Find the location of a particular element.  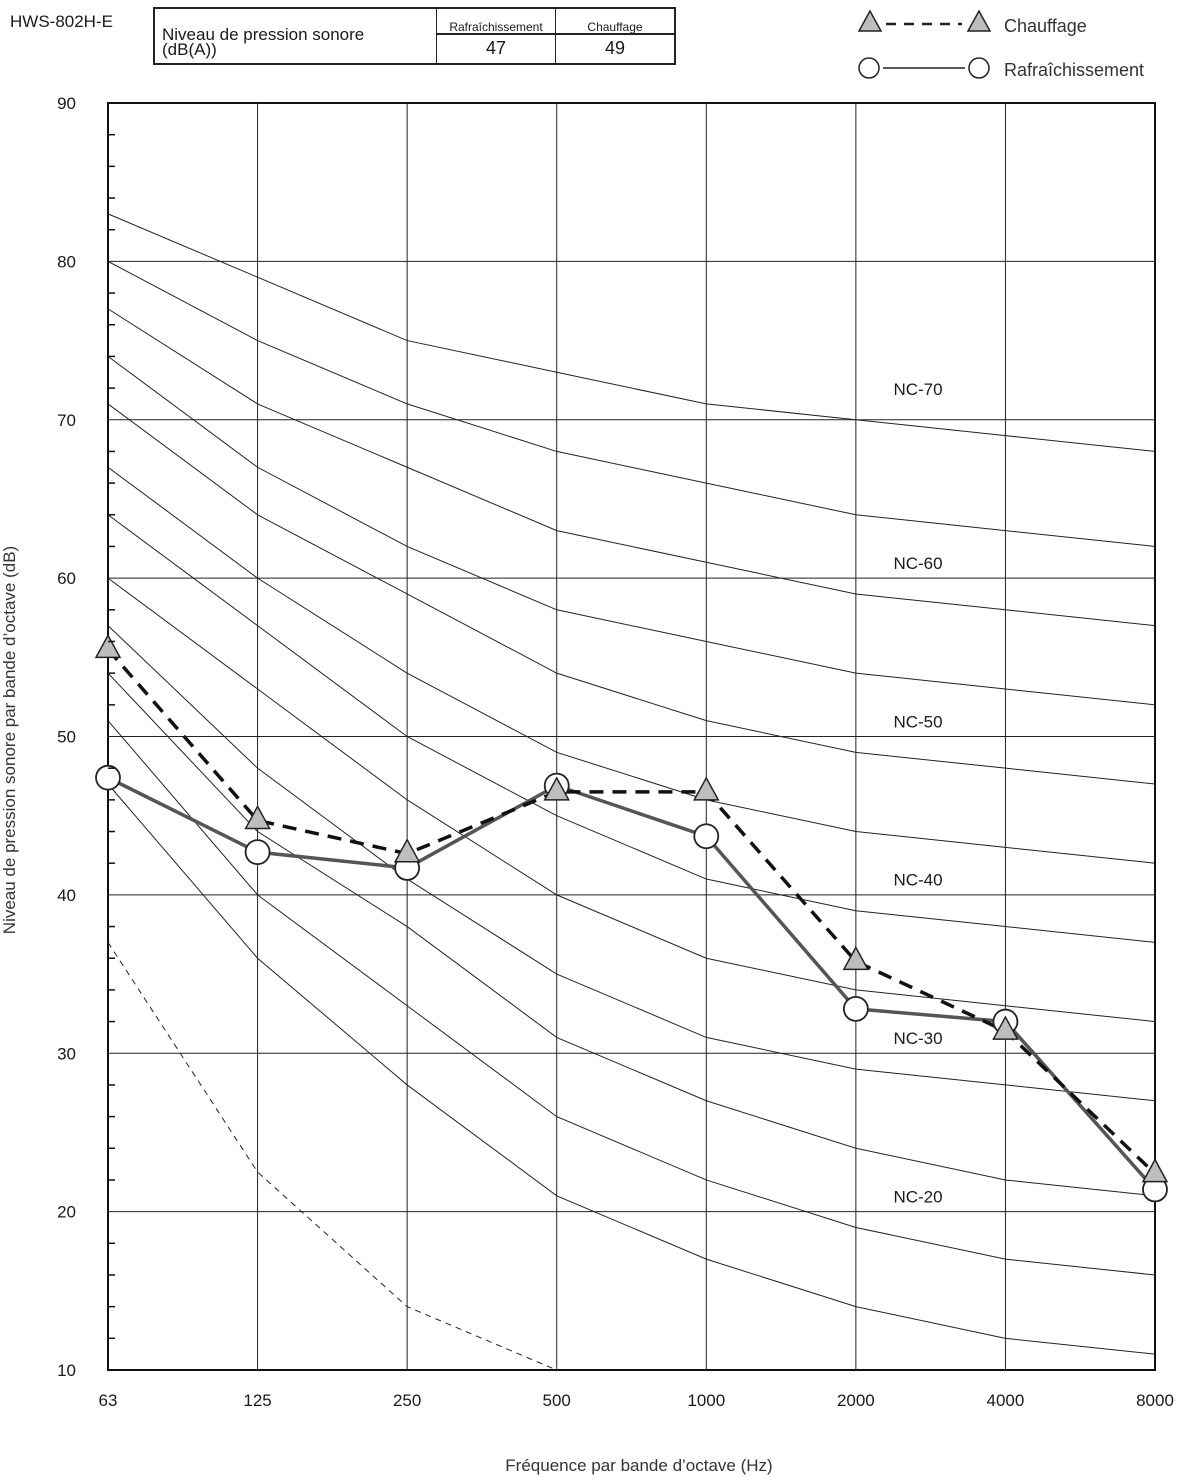

legend-cooling-circle-right-icon is located at coordinates (979, 68).